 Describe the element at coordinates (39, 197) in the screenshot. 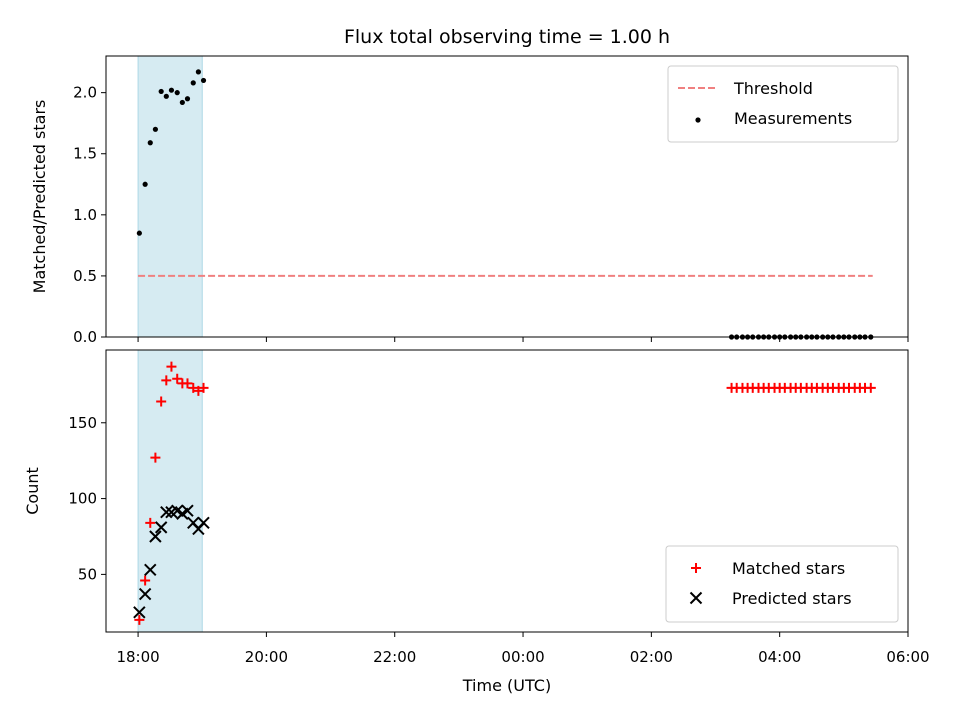

I see `y-axis-label: Matched/Predicted stars` at that location.